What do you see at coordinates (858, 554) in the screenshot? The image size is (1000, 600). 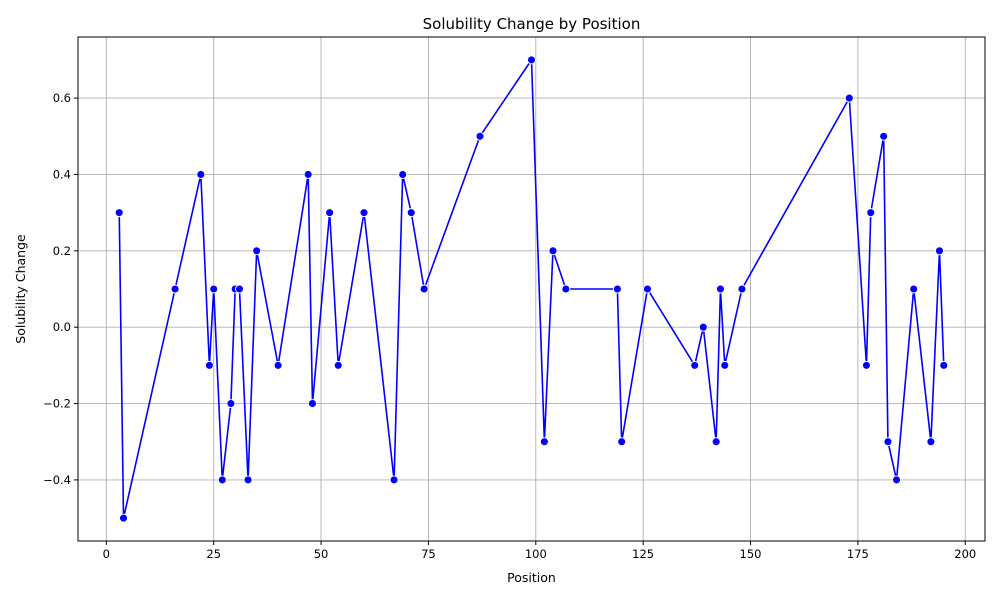 I see `x-tick-label: 175` at bounding box center [858, 554].